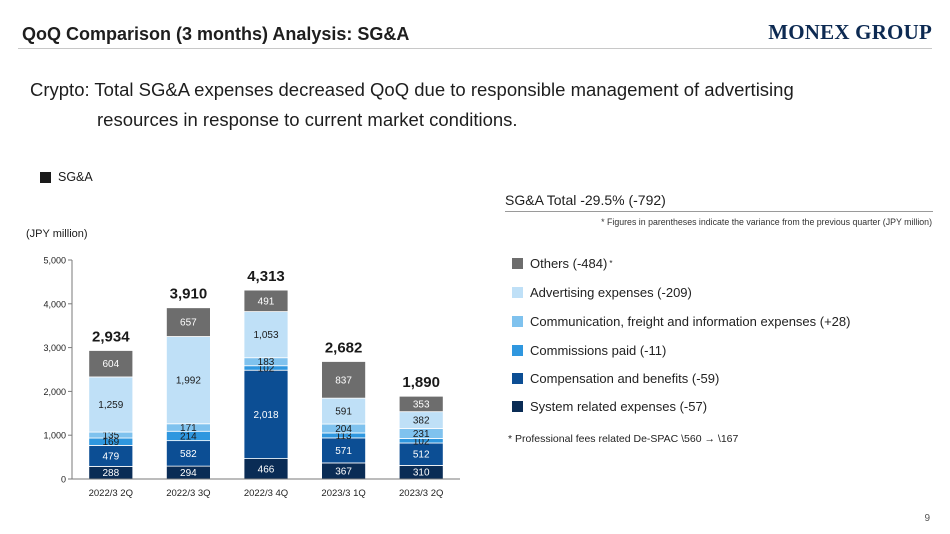 This screenshot has height=534, width=950. I want to click on bar-segment-label: 231, so click(421, 434).